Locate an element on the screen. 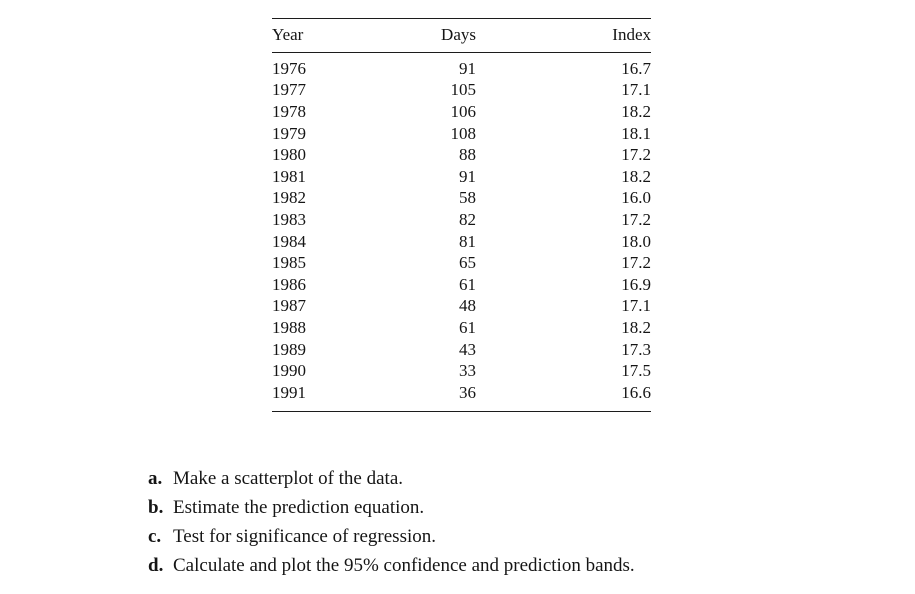  question-label: b. is located at coordinates (156, 507).